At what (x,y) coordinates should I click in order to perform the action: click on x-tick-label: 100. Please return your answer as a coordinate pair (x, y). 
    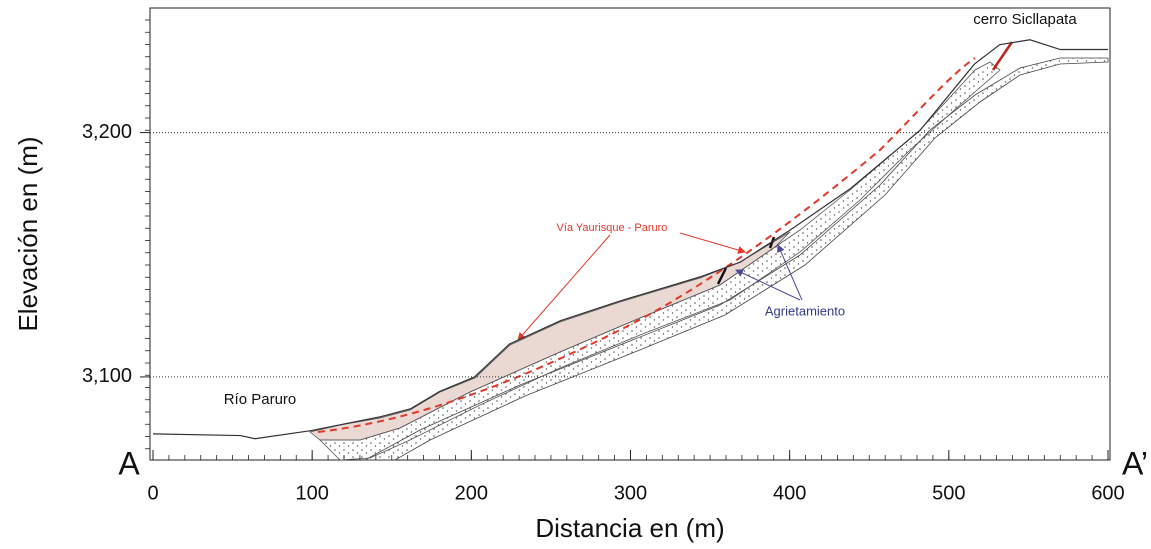
    Looking at the image, I should click on (311, 493).